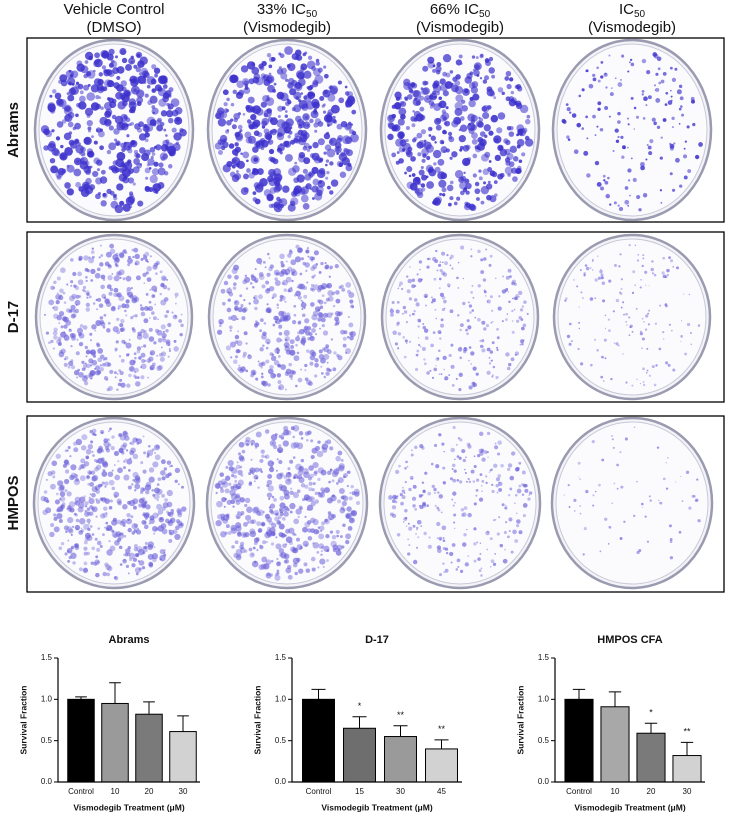  What do you see at coordinates (360, 755) in the screenshot?
I see `bar` at bounding box center [360, 755].